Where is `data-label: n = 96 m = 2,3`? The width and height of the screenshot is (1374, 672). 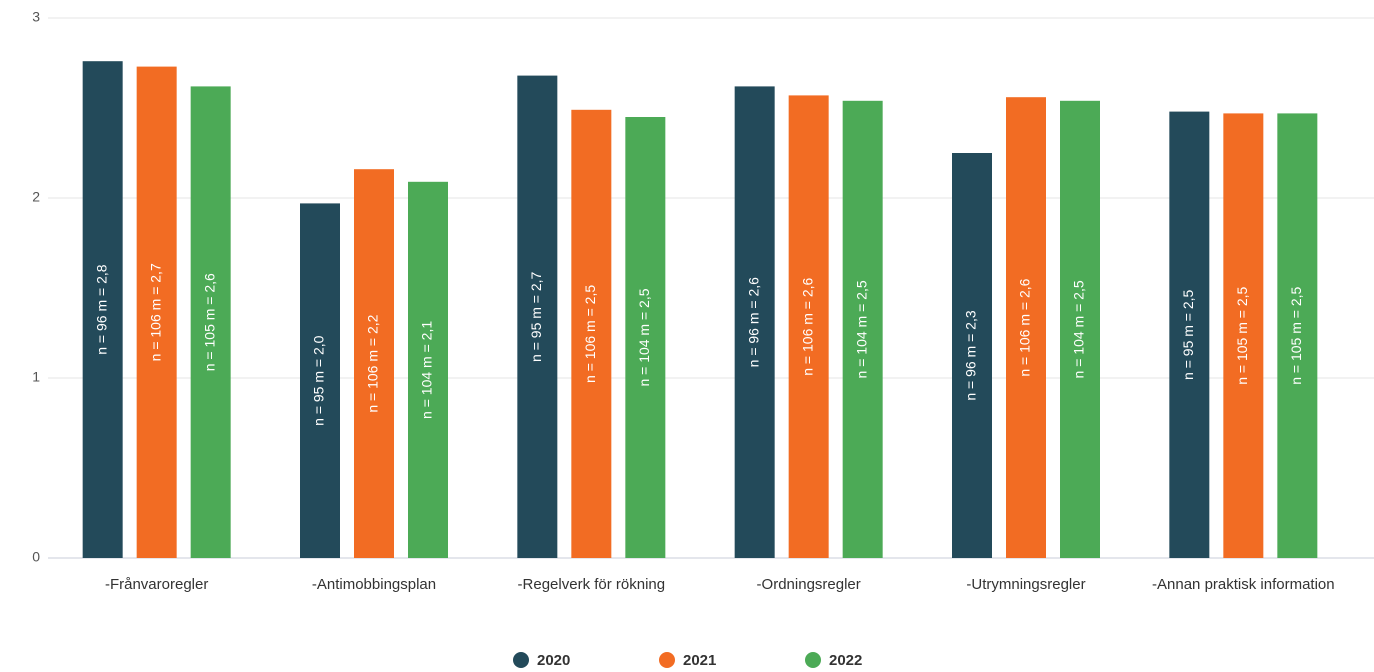 data-label: n = 96 m = 2,3 is located at coordinates (971, 355).